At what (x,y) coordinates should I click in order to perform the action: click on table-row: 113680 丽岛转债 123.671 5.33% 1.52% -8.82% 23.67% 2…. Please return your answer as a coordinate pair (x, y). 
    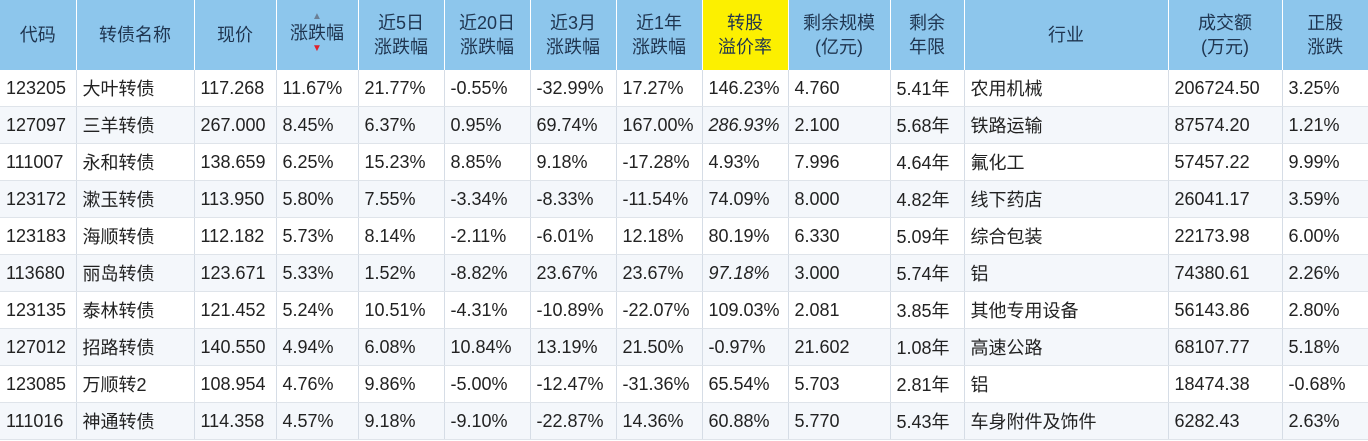
    Looking at the image, I should click on (684, 273).